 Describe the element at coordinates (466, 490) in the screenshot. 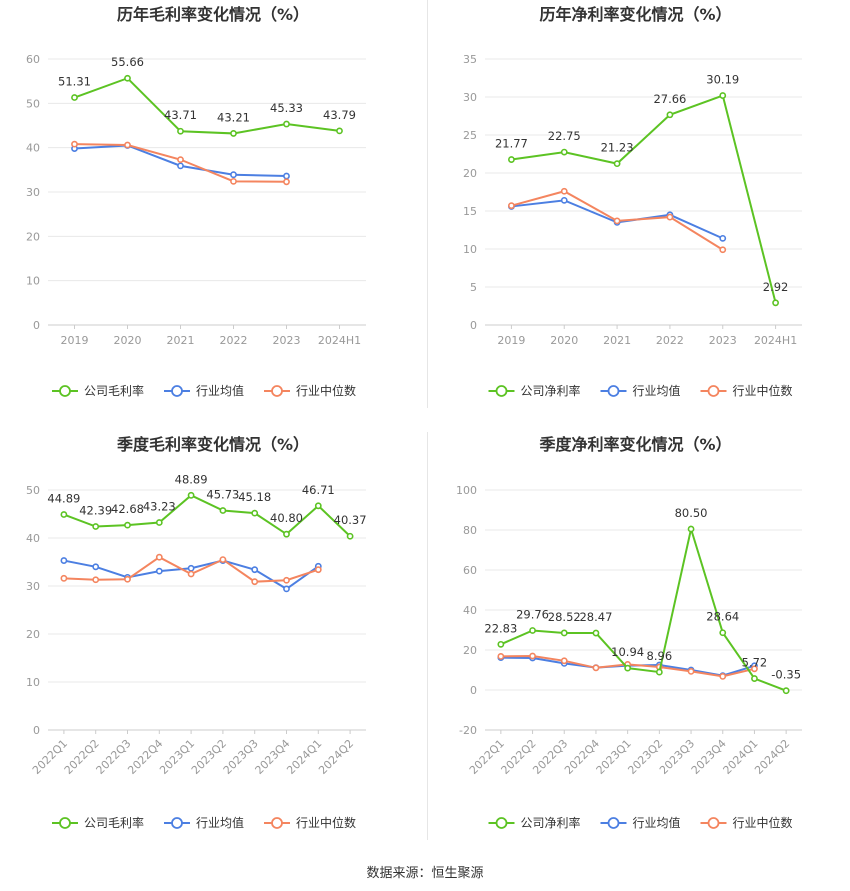

I see `y-tick-label: 100` at that location.